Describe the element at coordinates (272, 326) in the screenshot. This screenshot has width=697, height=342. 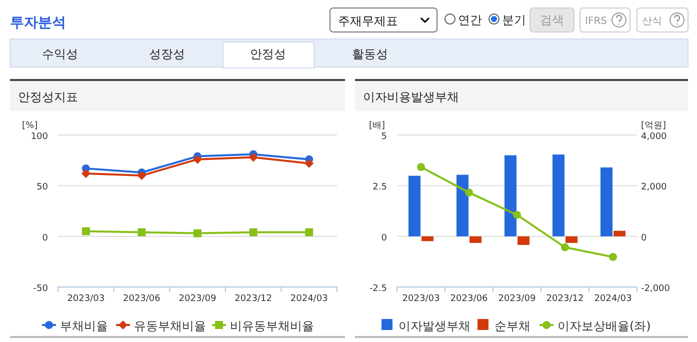
I see `legend-label: 비유동부채비율` at that location.